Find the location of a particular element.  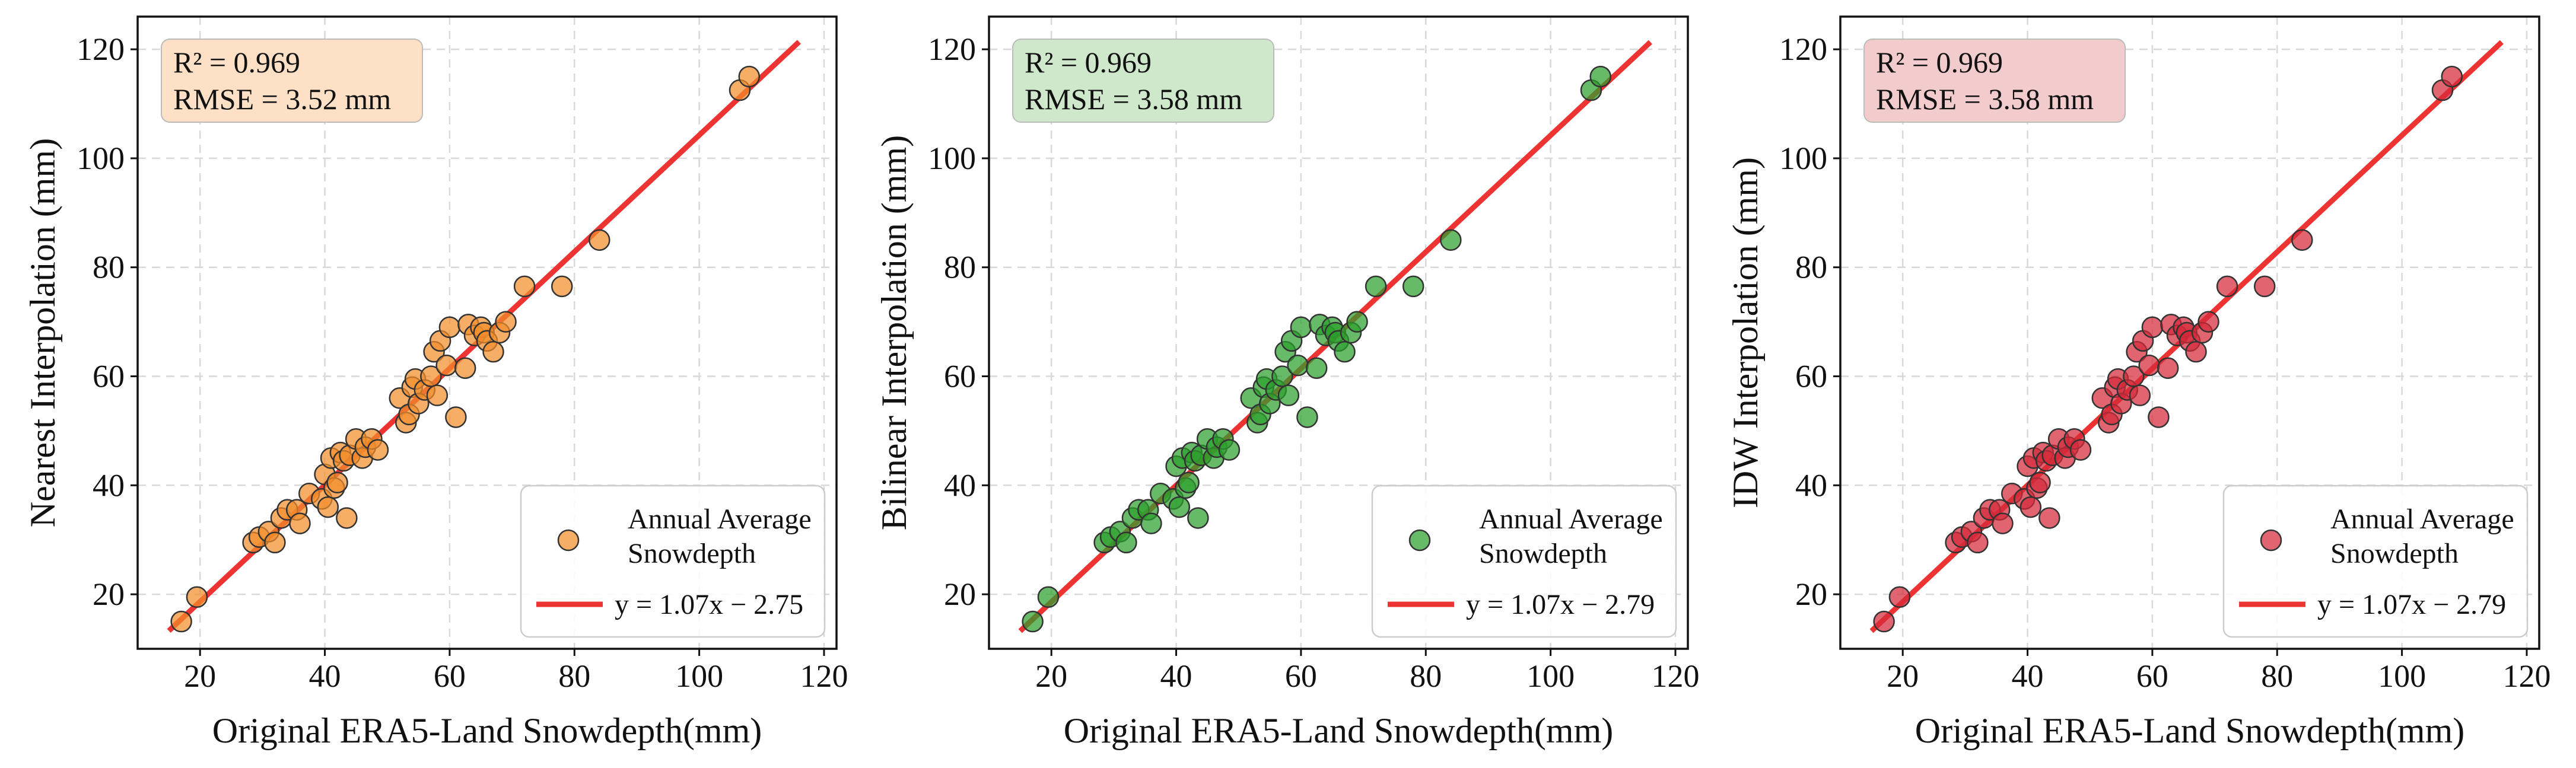

x-tick-label: 80 is located at coordinates (2277, 676).